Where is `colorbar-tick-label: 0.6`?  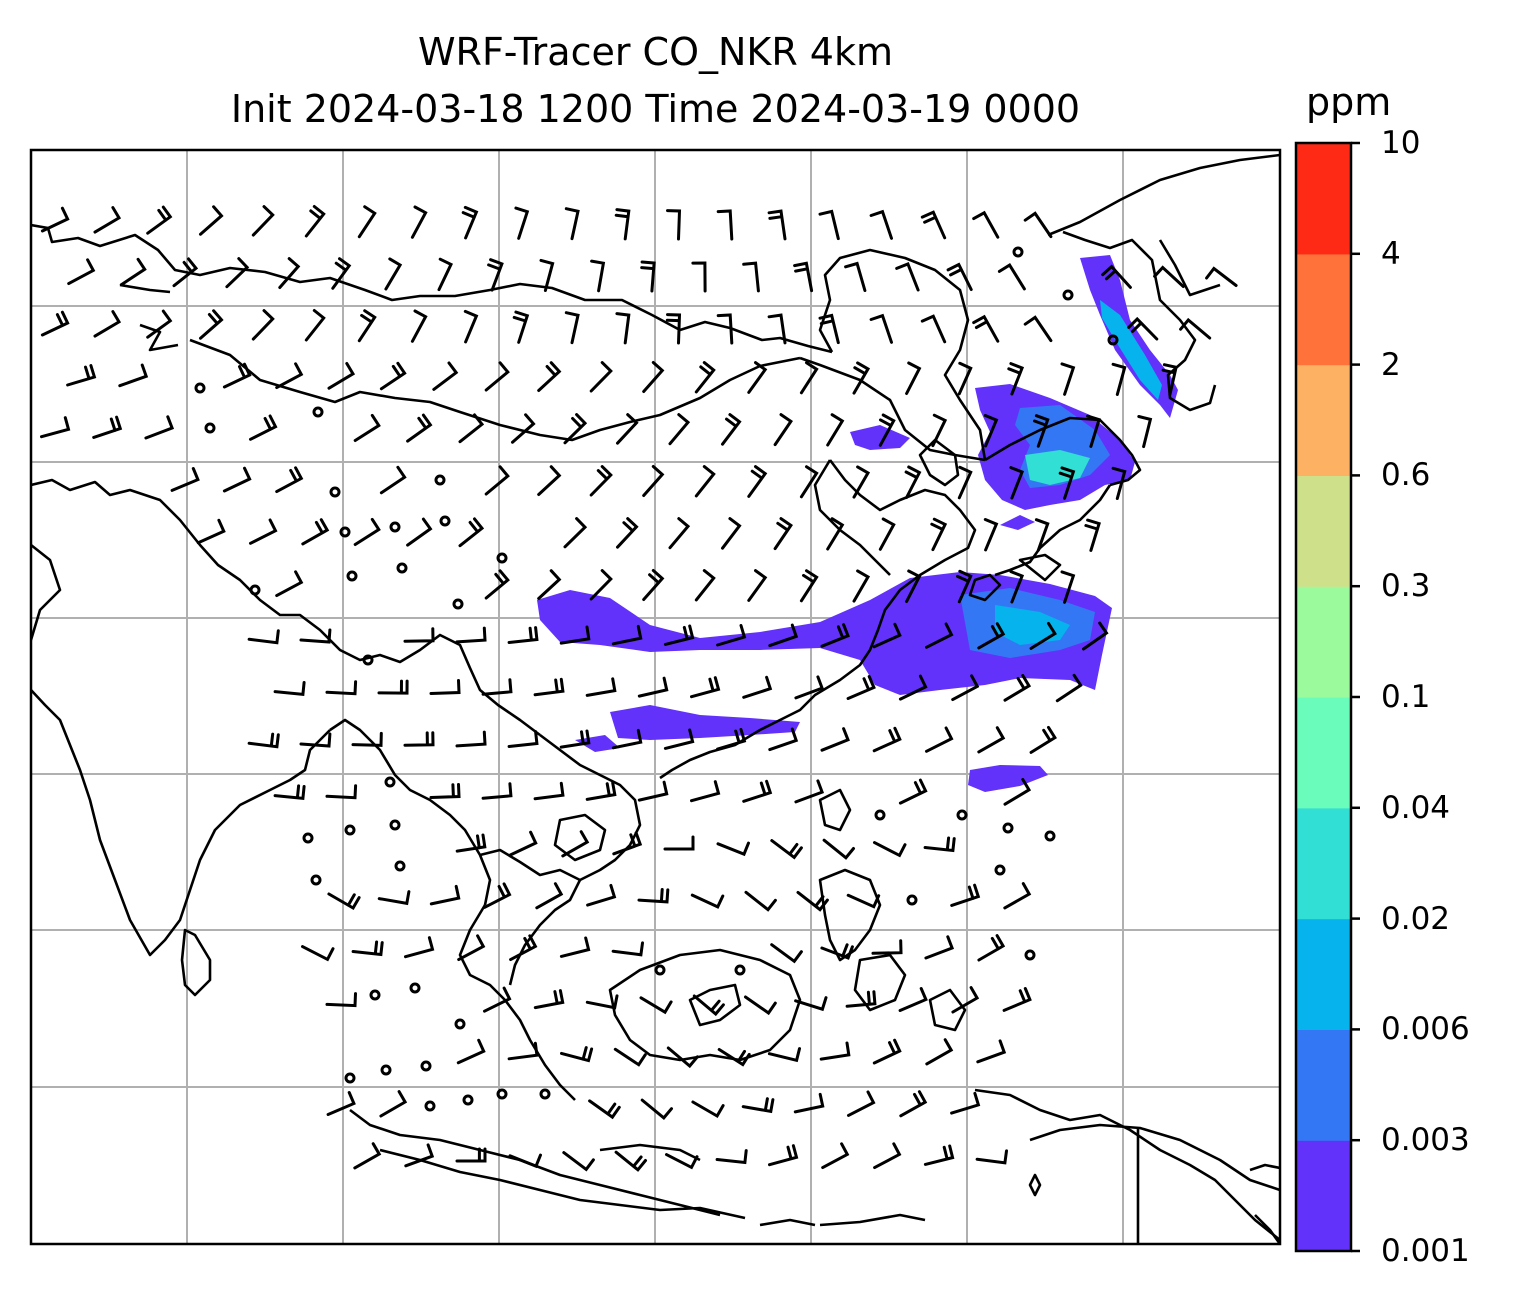 colorbar-tick-label: 0.6 is located at coordinates (1406, 475).